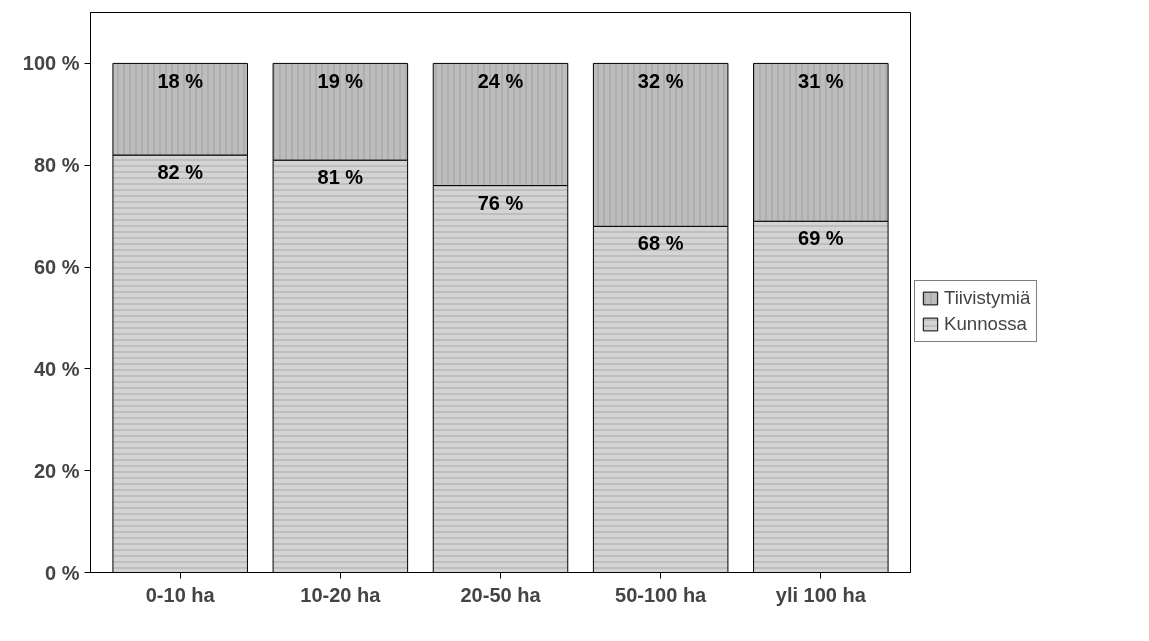  Describe the element at coordinates (180, 594) in the screenshot. I see `x-tick-label: 0-10 ha` at that location.